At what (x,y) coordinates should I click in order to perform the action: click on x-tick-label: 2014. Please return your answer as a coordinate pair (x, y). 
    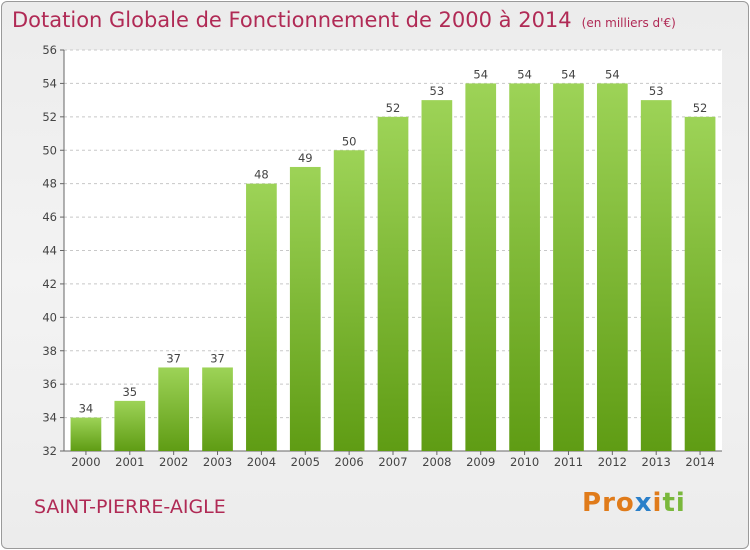
    Looking at the image, I should click on (699, 462).